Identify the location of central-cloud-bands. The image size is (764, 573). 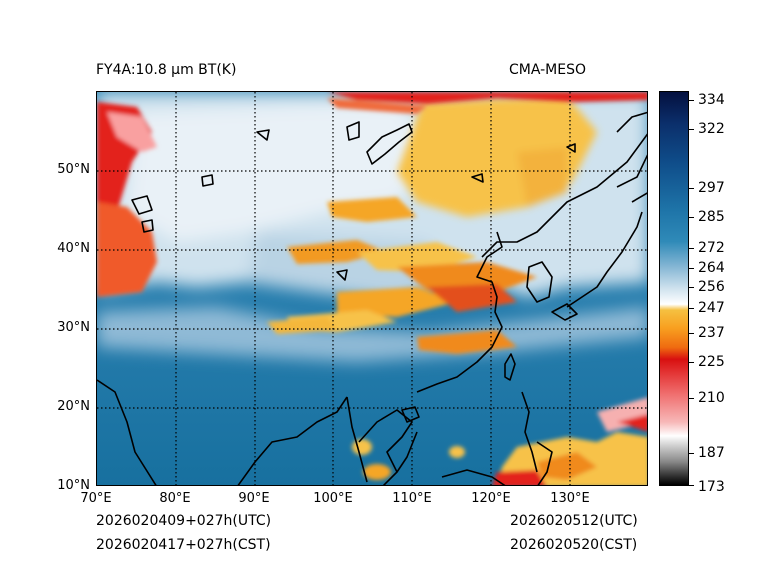
(402, 275).